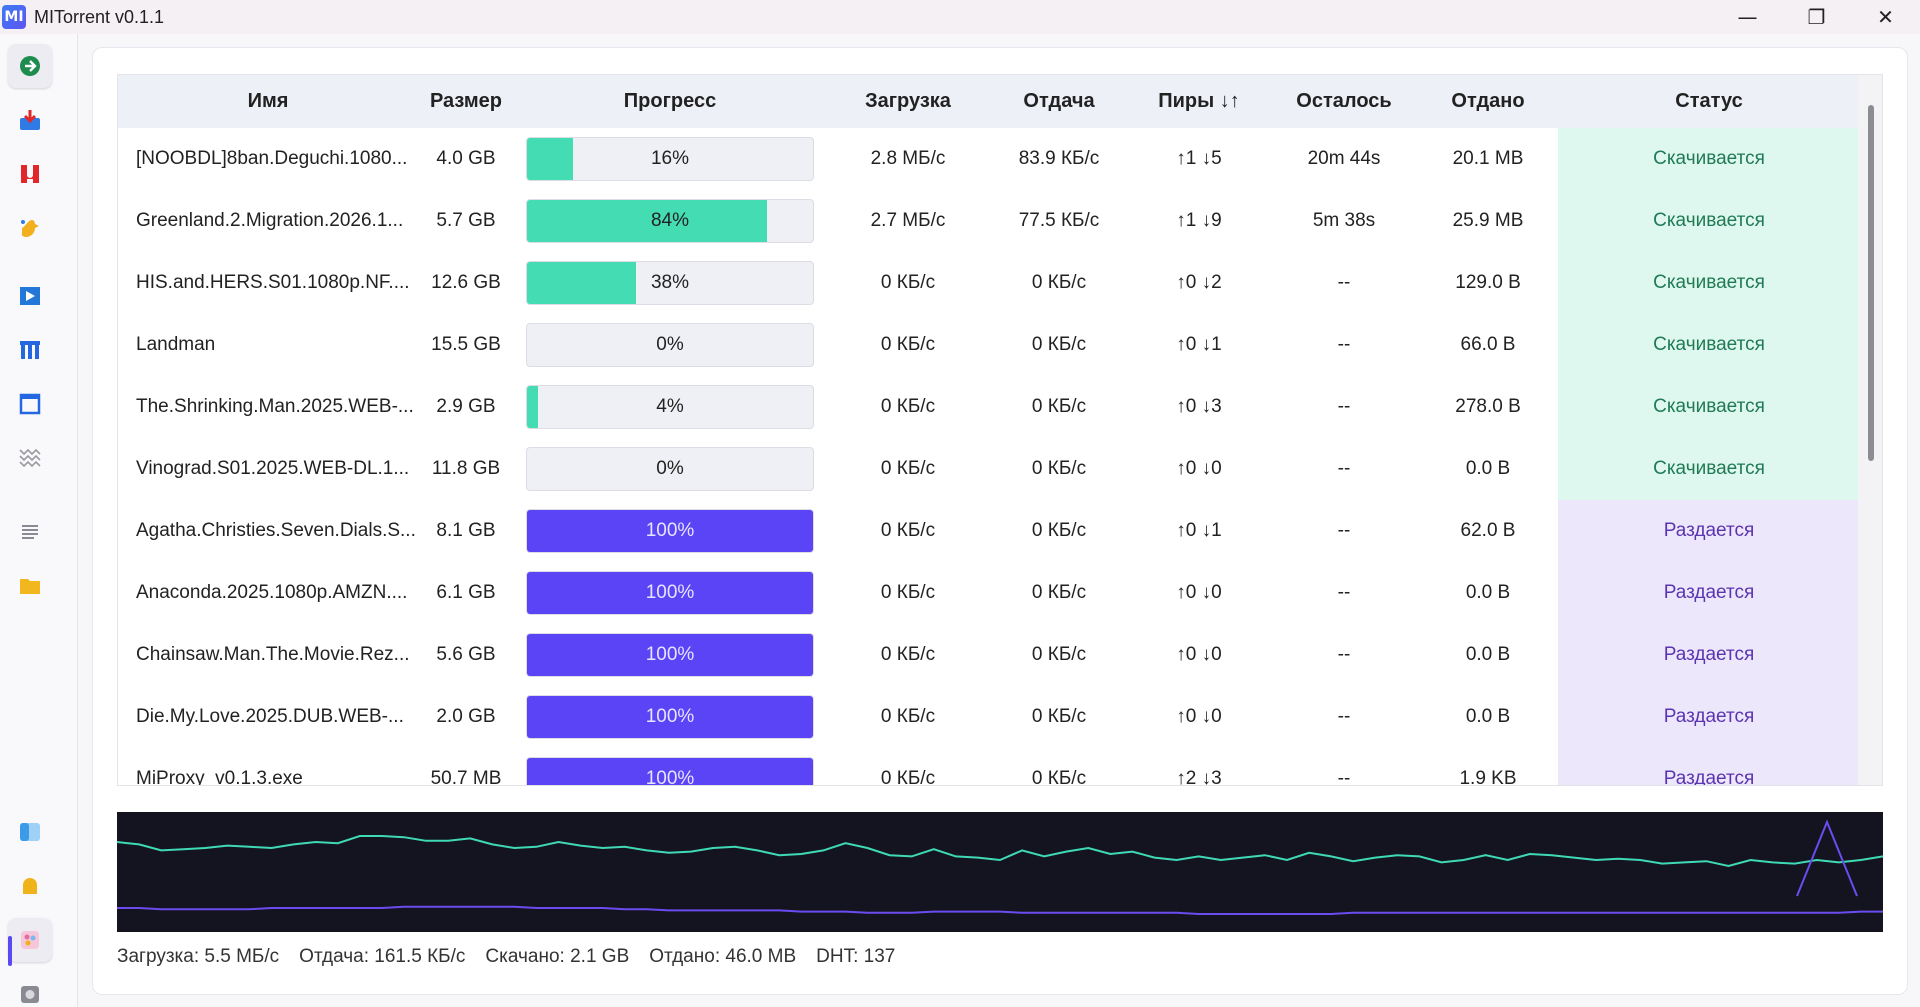 This screenshot has height=1007, width=1920. Describe the element at coordinates (466, 592) in the screenshot. I see `torrent-size: 6.1 GB` at that location.